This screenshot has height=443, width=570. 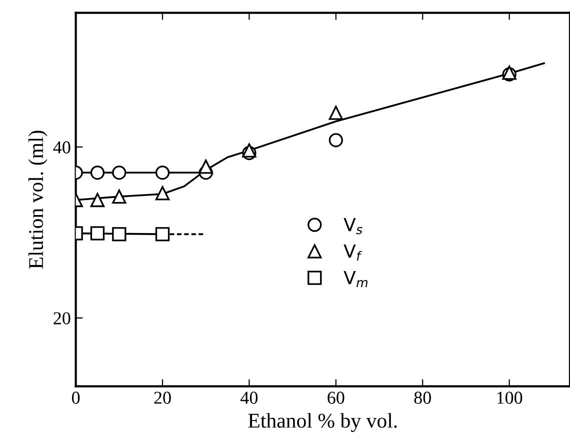 What do you see at coordinates (249, 398) in the screenshot?
I see `x-tick-label: 40` at bounding box center [249, 398].